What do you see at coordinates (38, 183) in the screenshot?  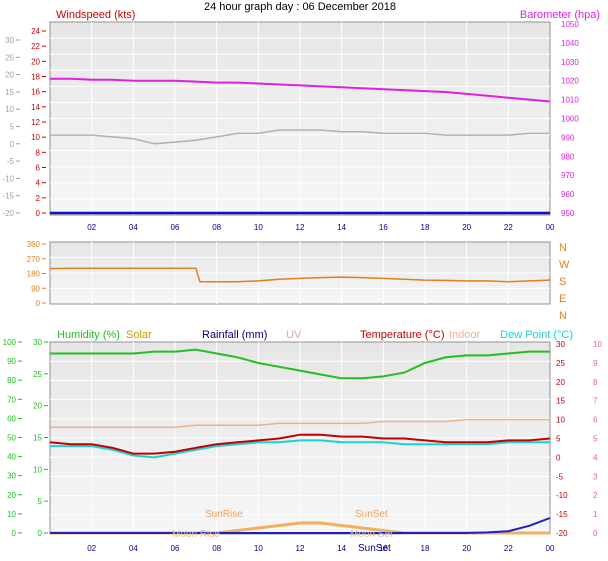 I see `wind-tick-label: 4` at bounding box center [38, 183].